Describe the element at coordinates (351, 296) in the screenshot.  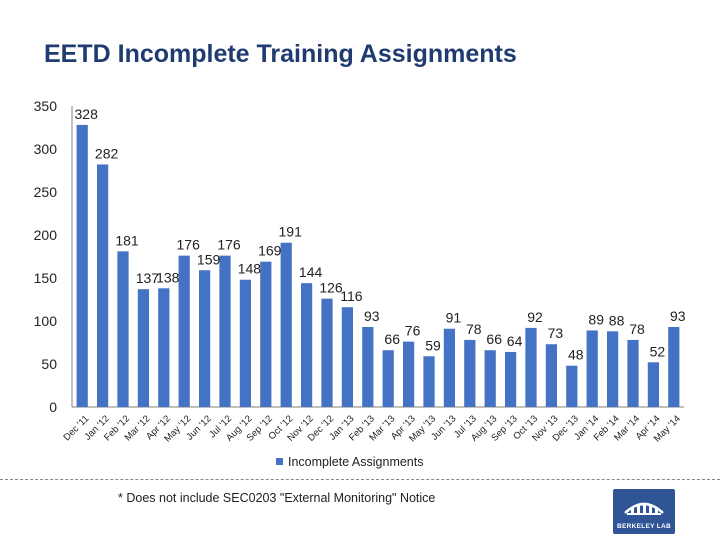
I see `data-label: 116` at that location.